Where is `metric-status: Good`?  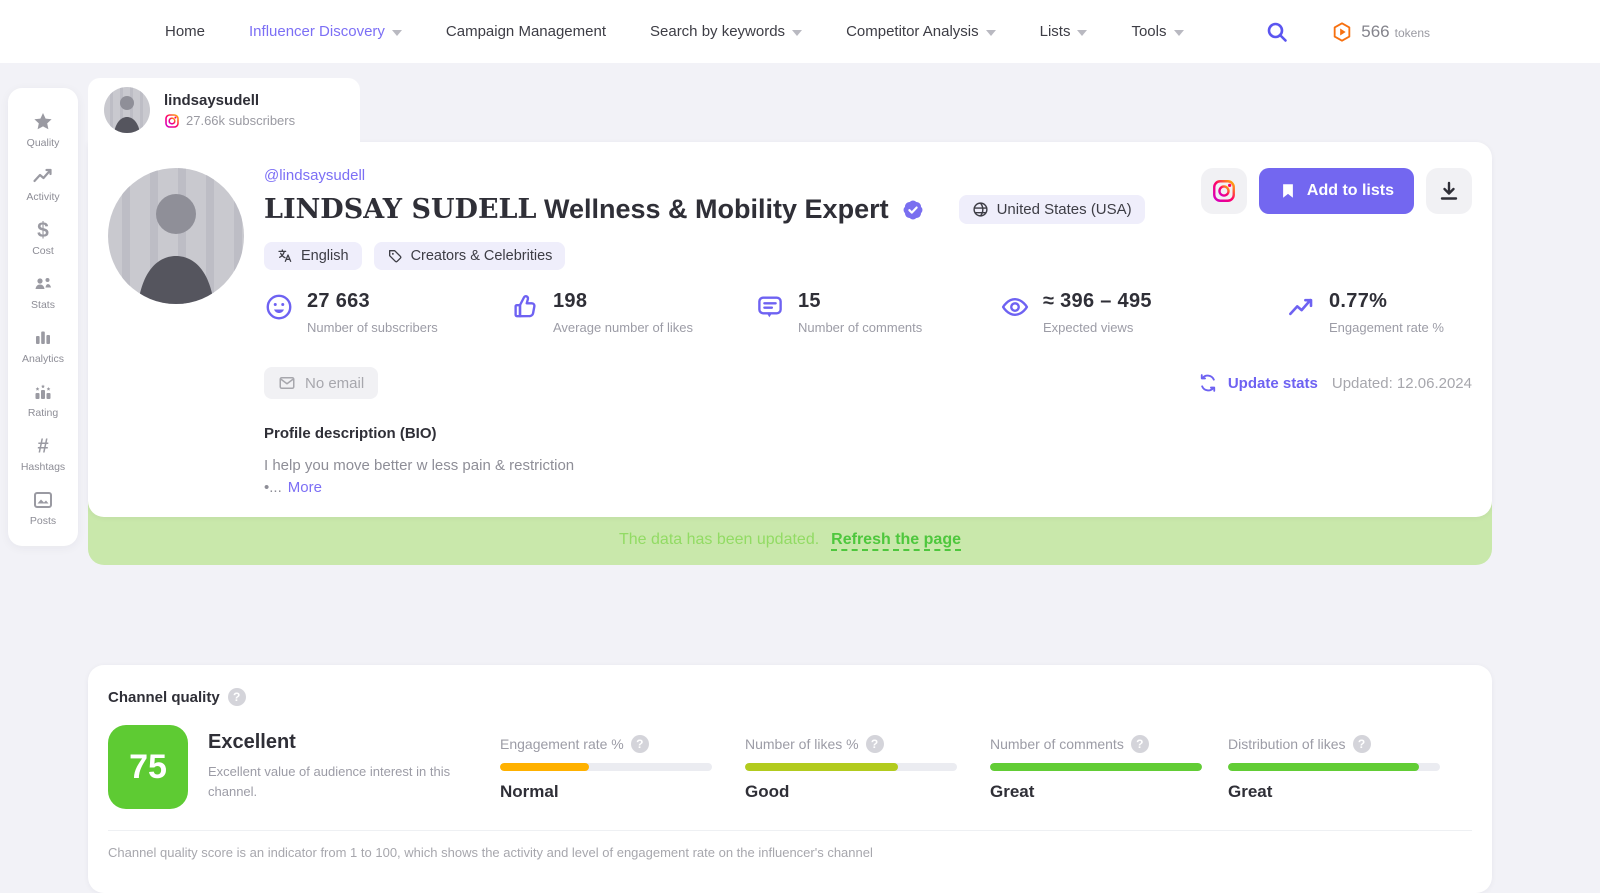 metric-status: Good is located at coordinates (767, 791).